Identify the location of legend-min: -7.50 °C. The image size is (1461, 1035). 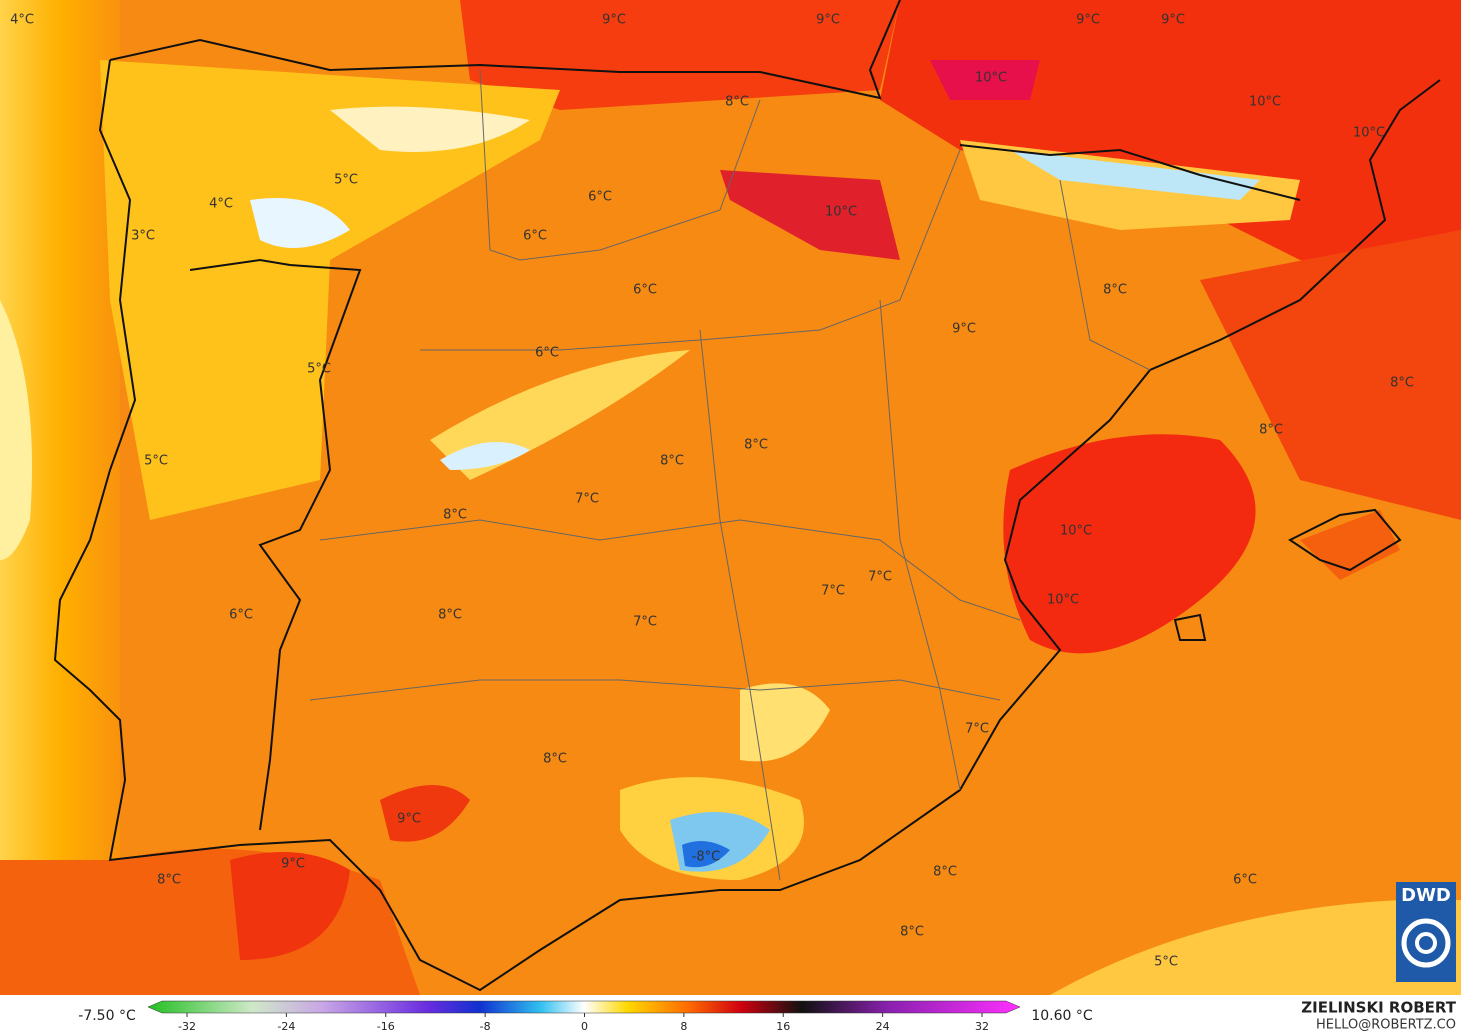
(107, 1016).